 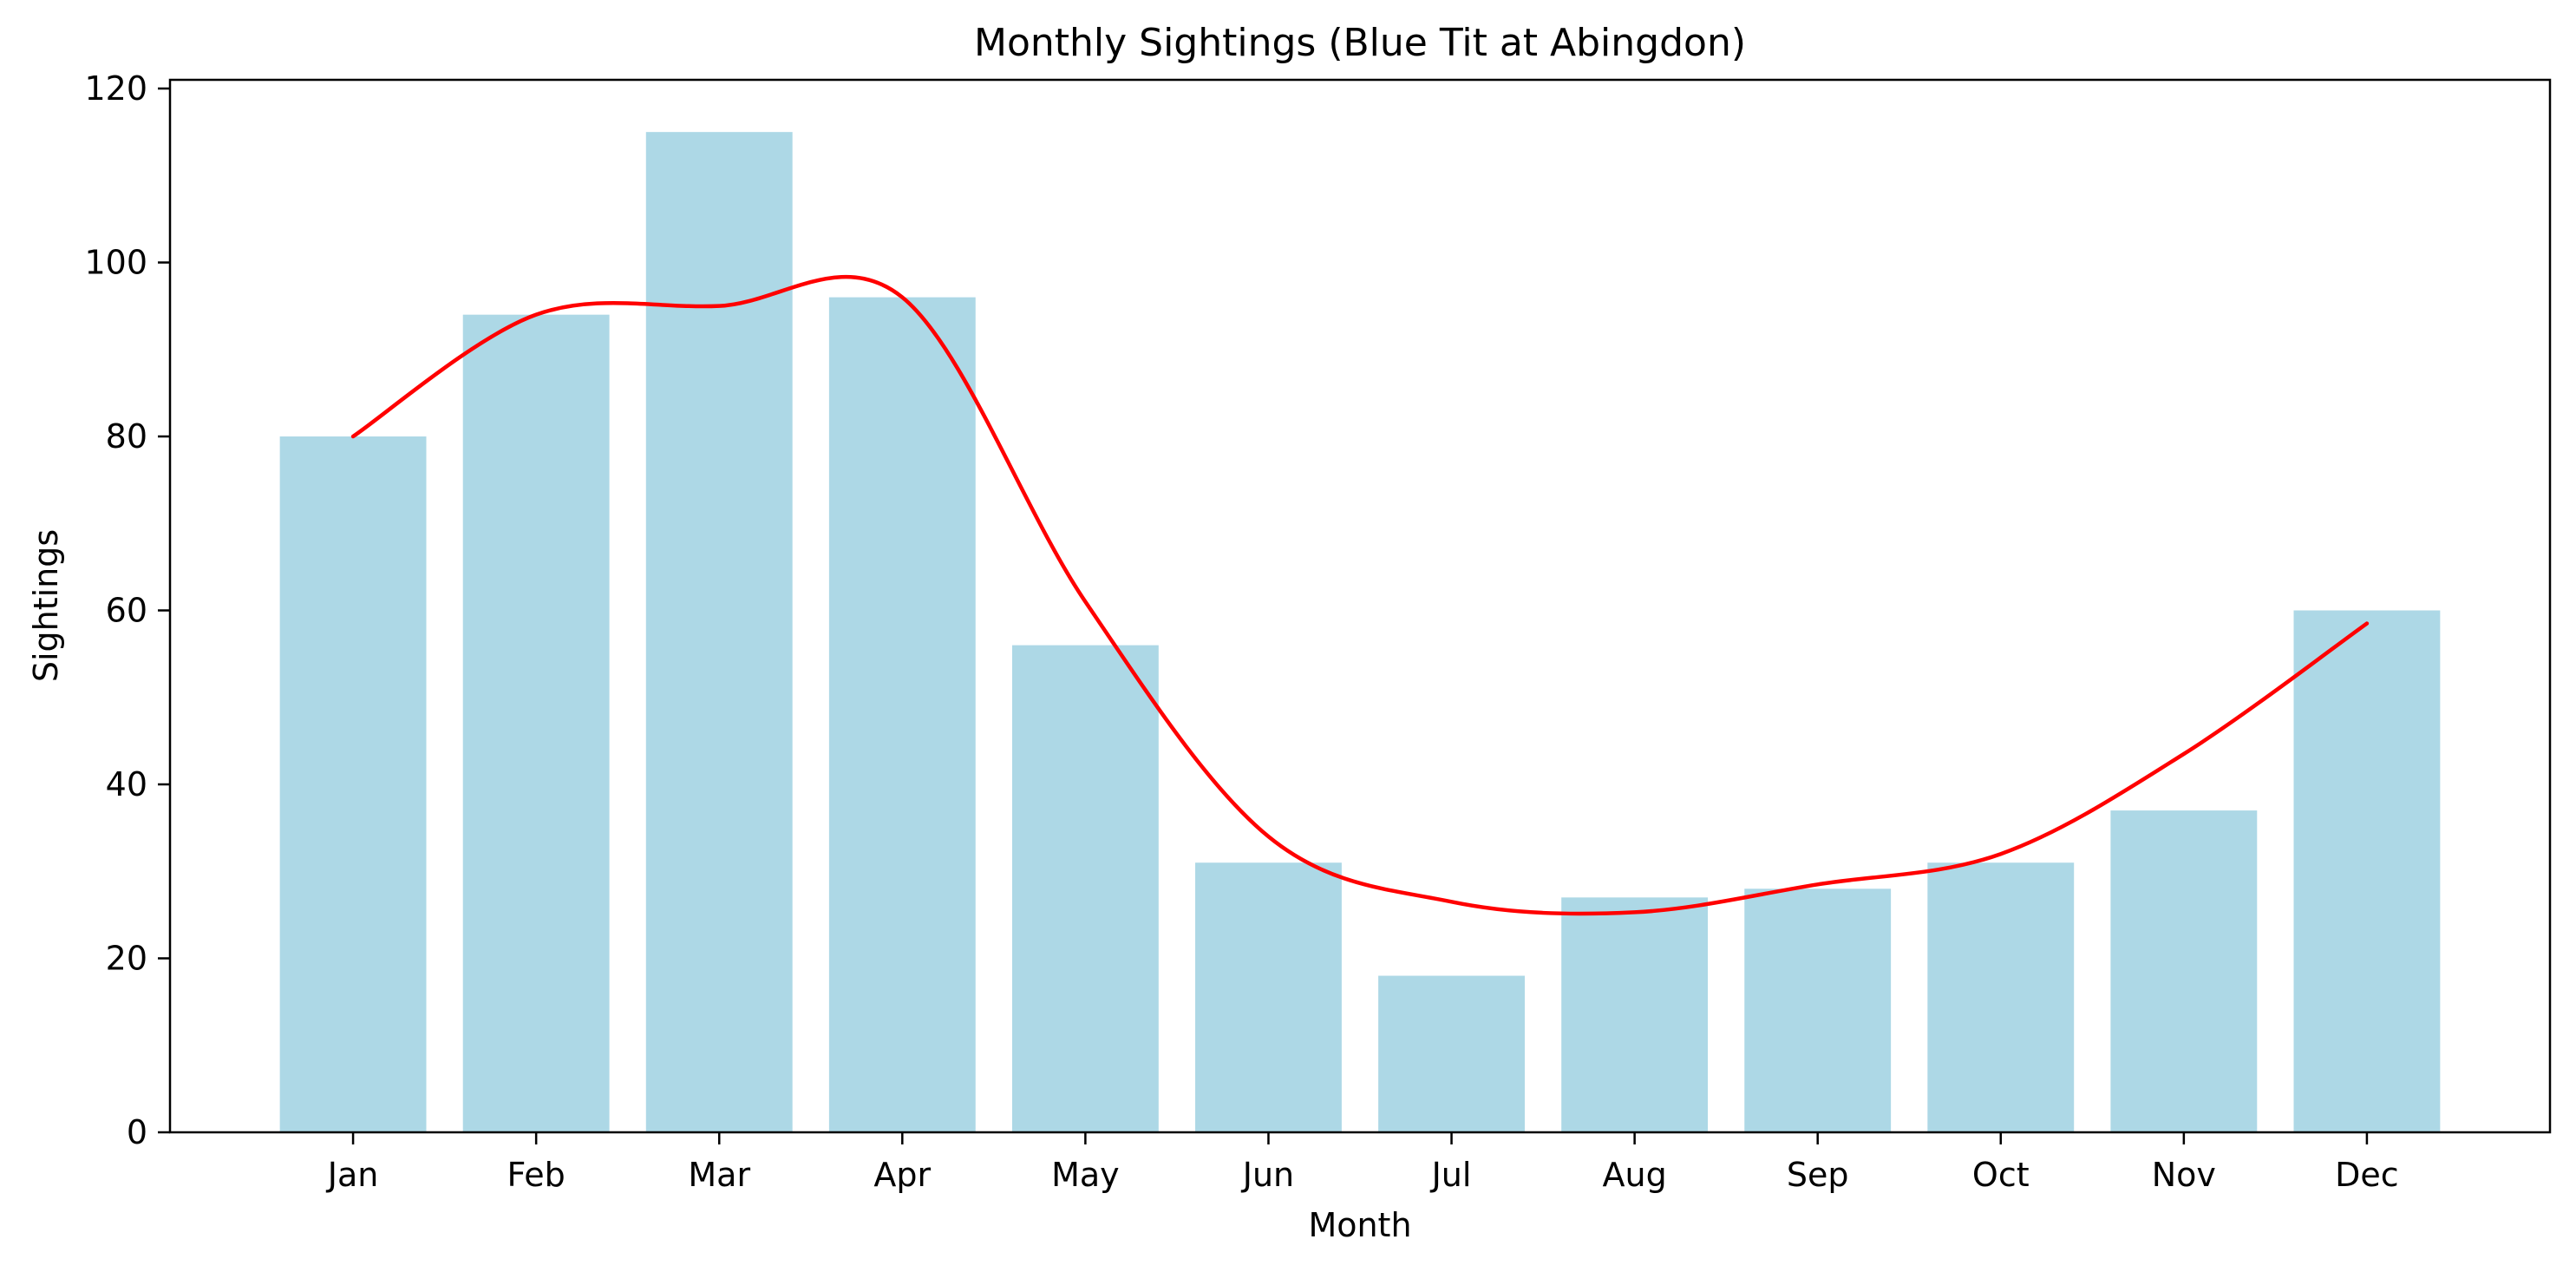 What do you see at coordinates (719, 1175) in the screenshot?
I see `x-tick-label-mar: Mar` at bounding box center [719, 1175].